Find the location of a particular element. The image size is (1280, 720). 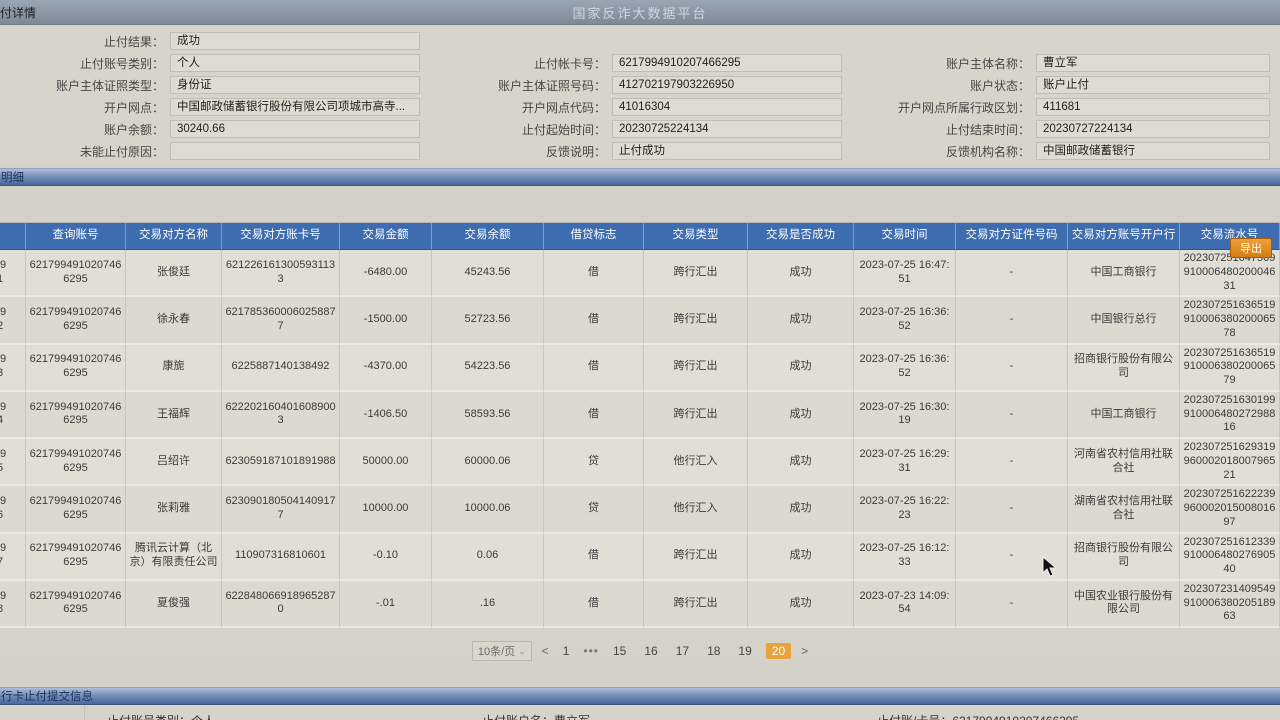

cell-text: 60000.06 is located at coordinates (487, 460).